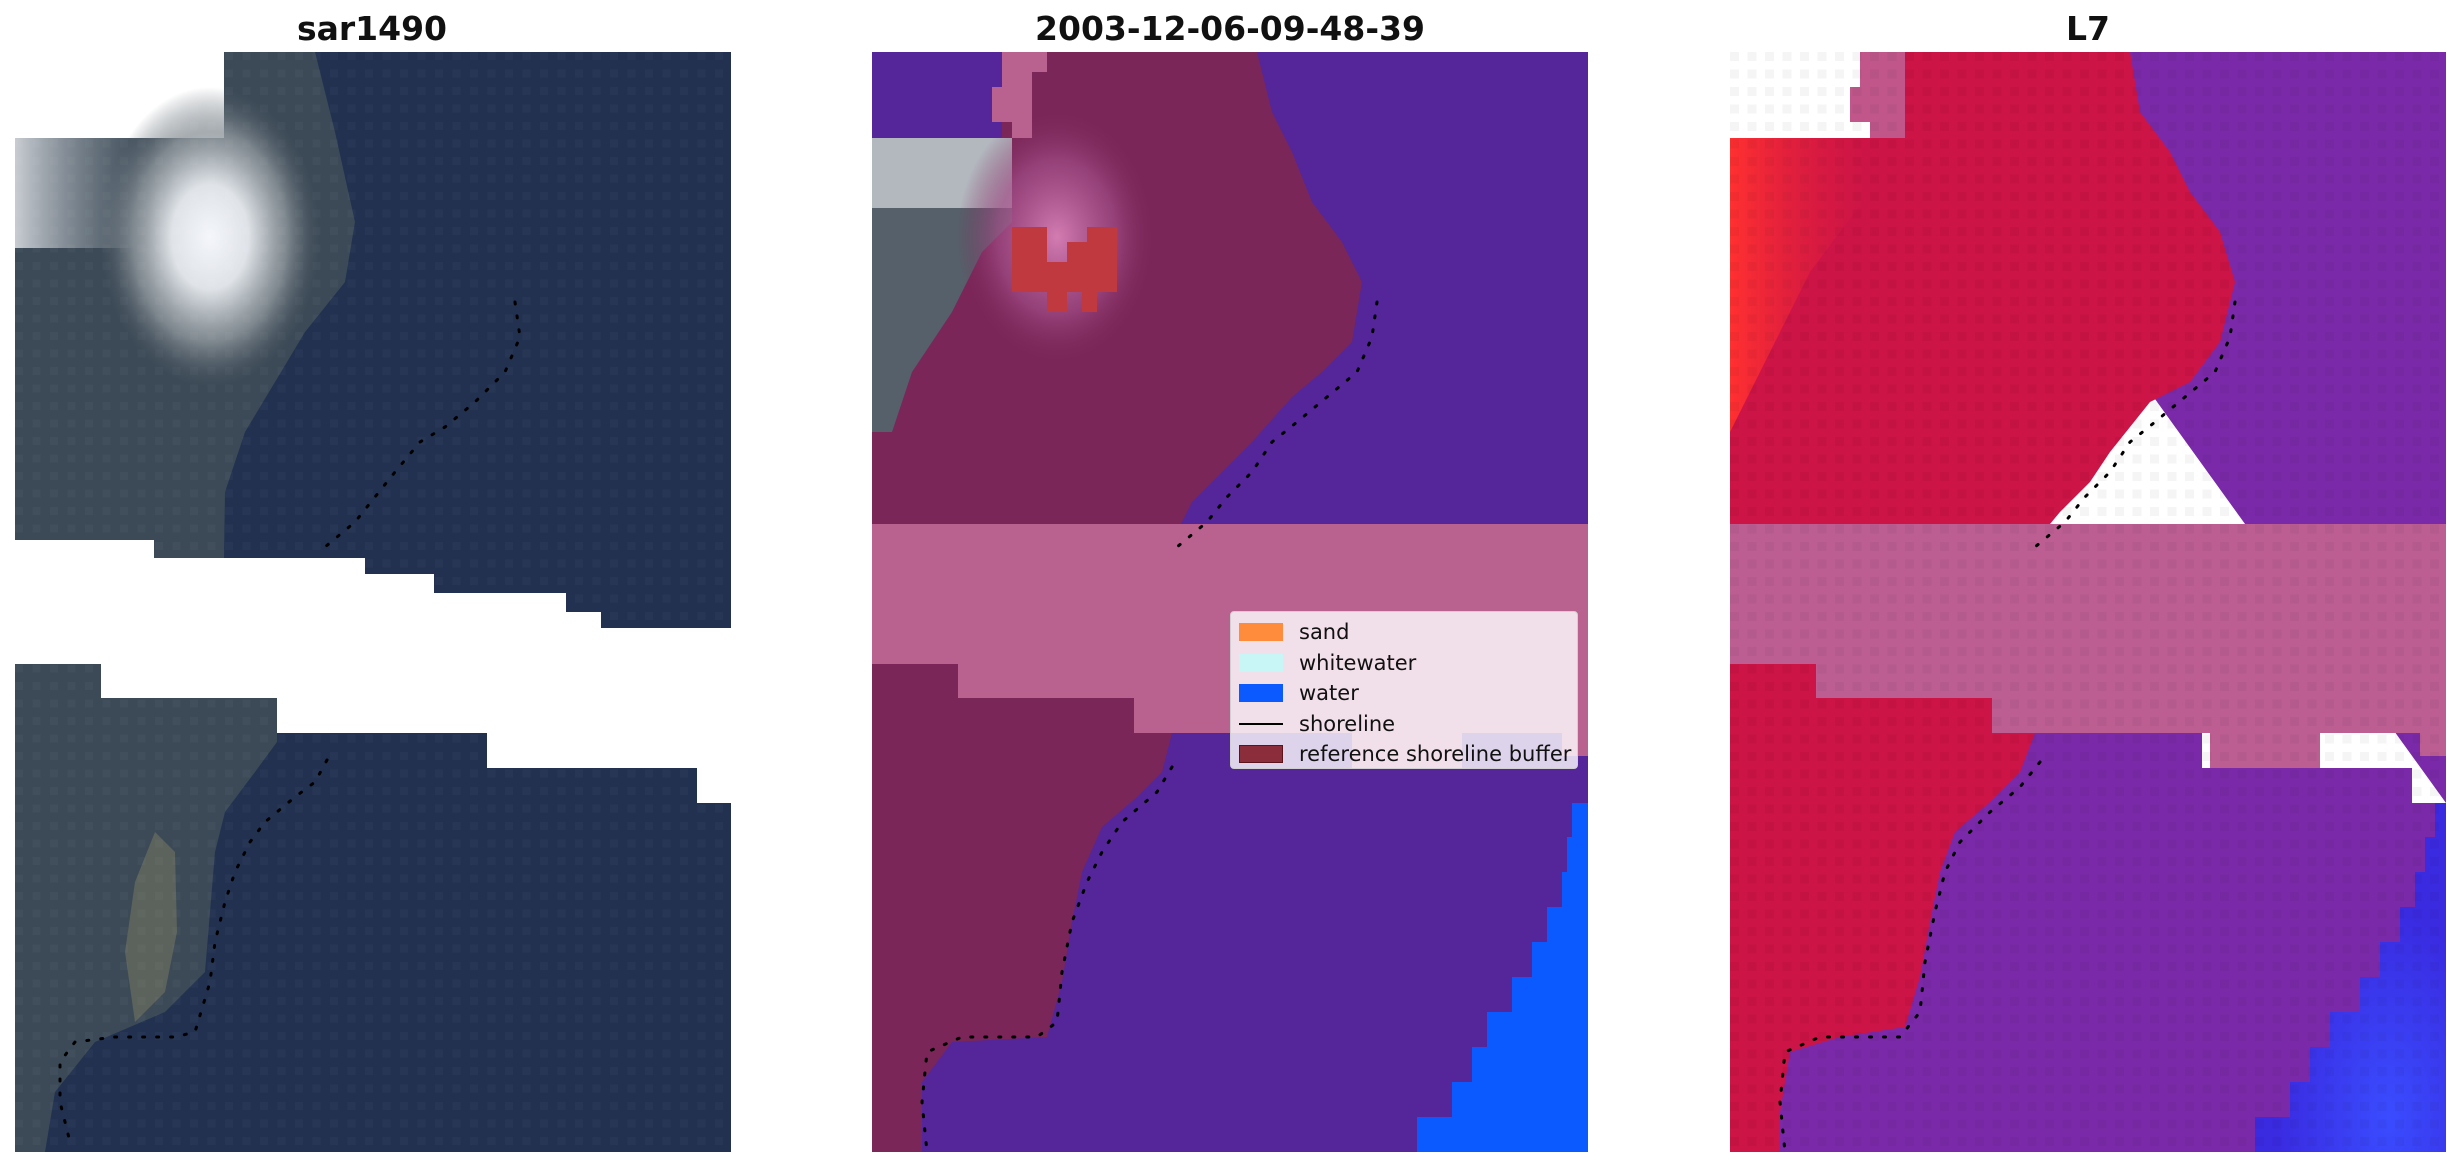 Image resolution: width=2460 pixels, height=1166 pixels. I want to click on legend-swatch-shoreline, so click(1261, 723).